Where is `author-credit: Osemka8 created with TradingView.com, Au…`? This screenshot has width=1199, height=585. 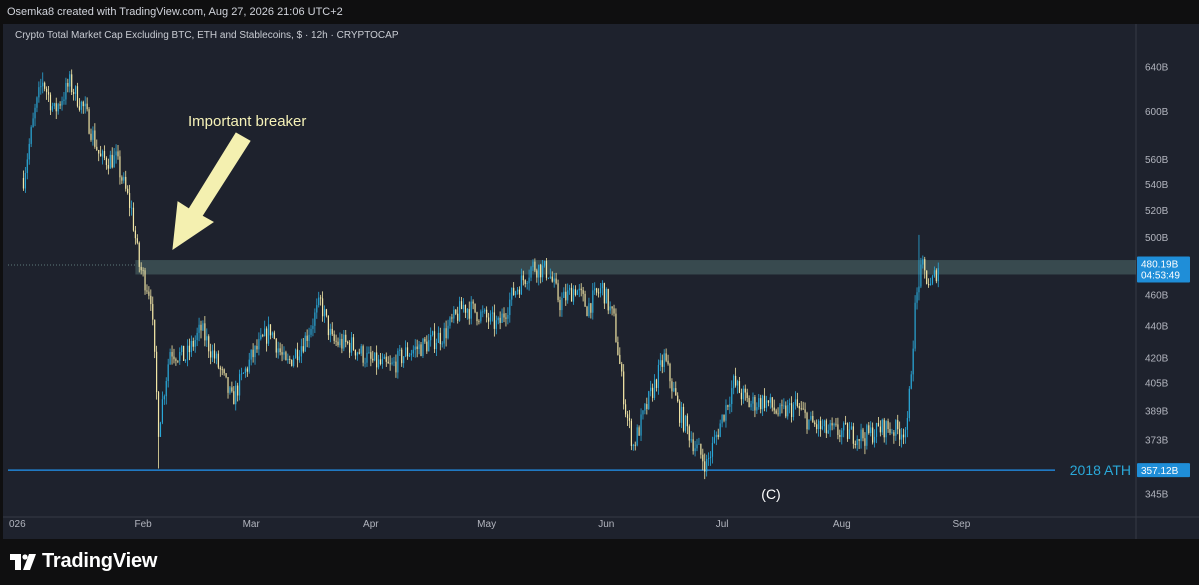 author-credit: Osemka8 created with TradingView.com, Au… is located at coordinates (175, 12).